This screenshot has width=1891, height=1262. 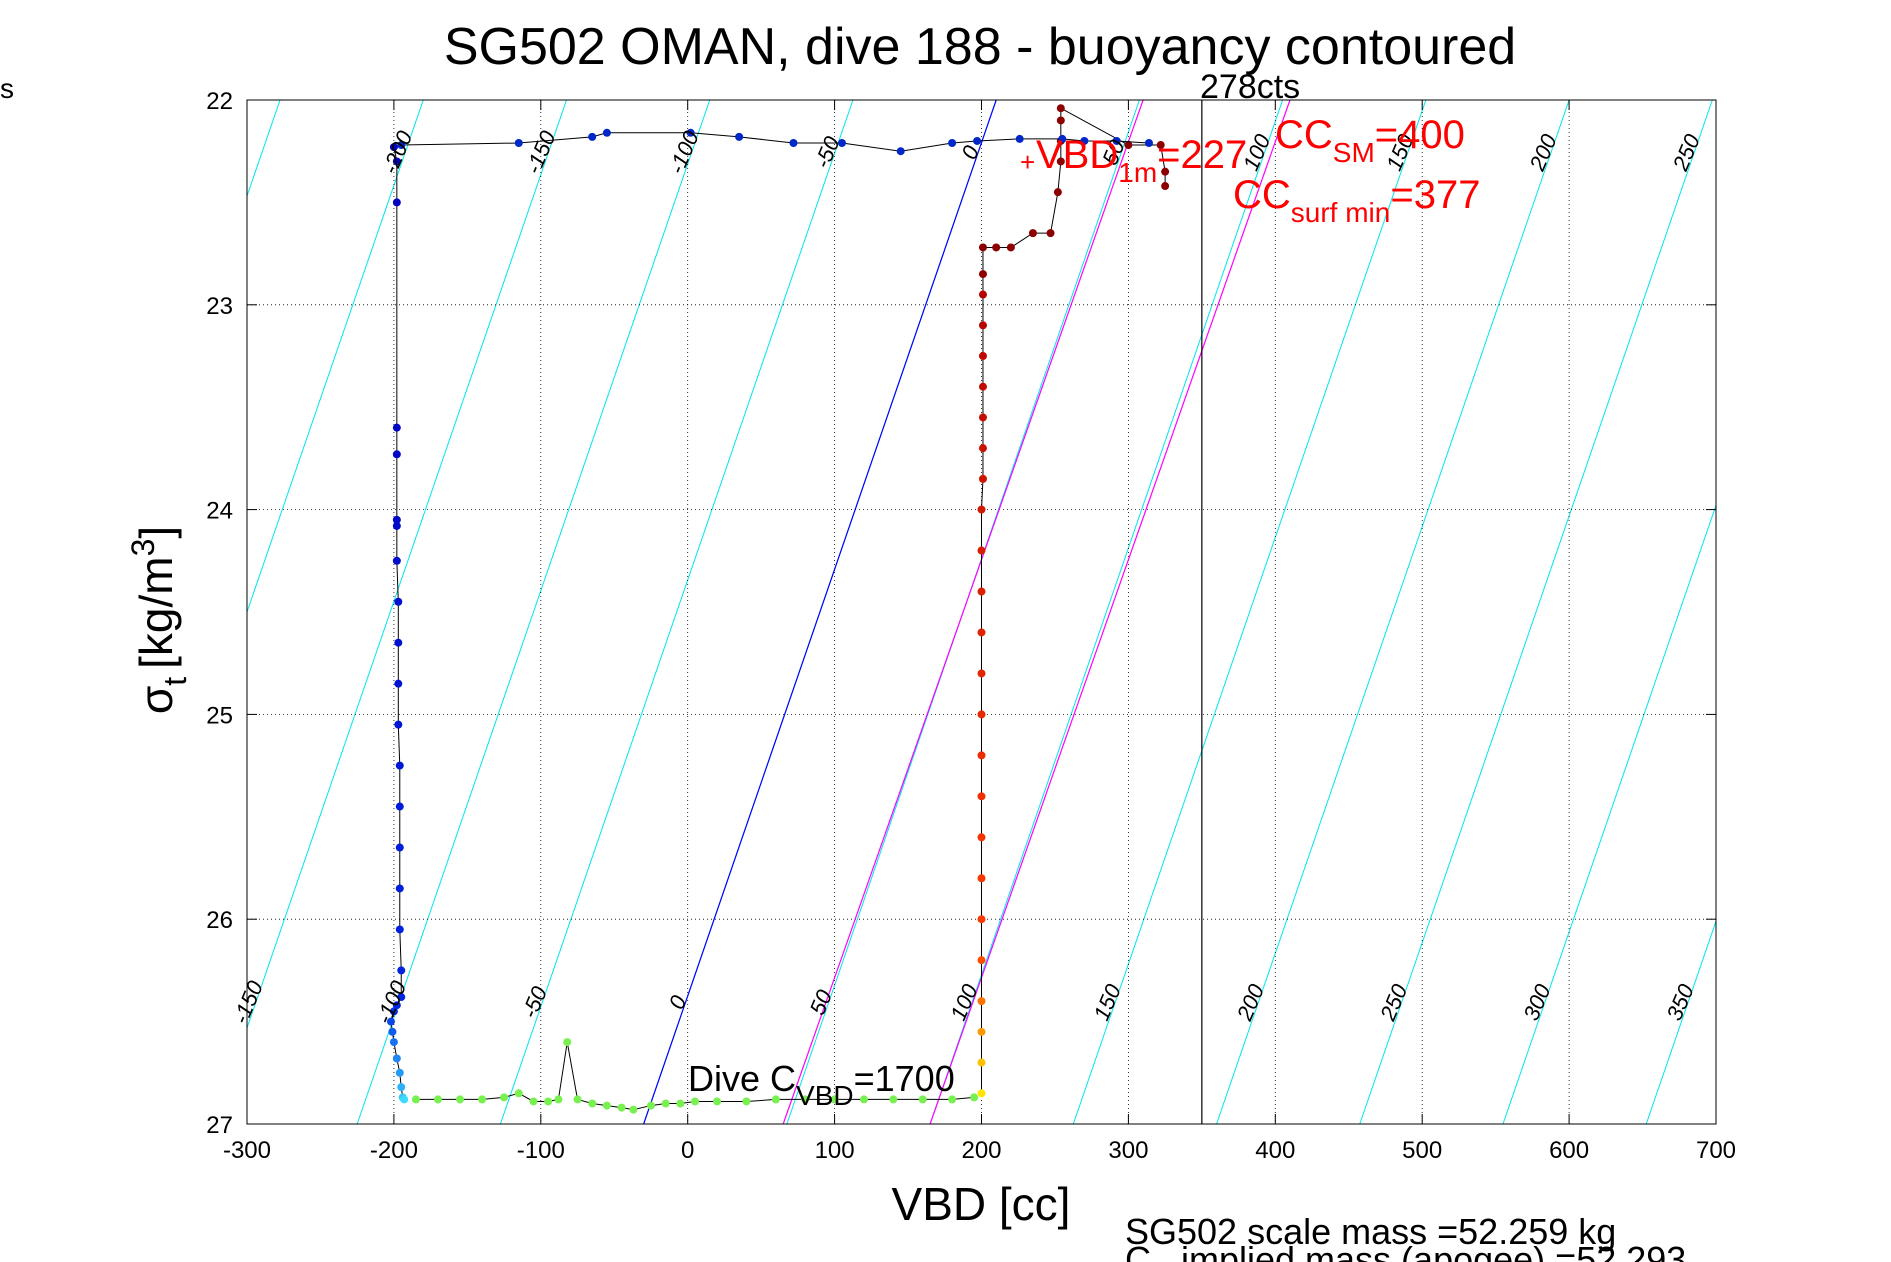 I want to click on vbd-marker: +, so click(x=1027, y=162).